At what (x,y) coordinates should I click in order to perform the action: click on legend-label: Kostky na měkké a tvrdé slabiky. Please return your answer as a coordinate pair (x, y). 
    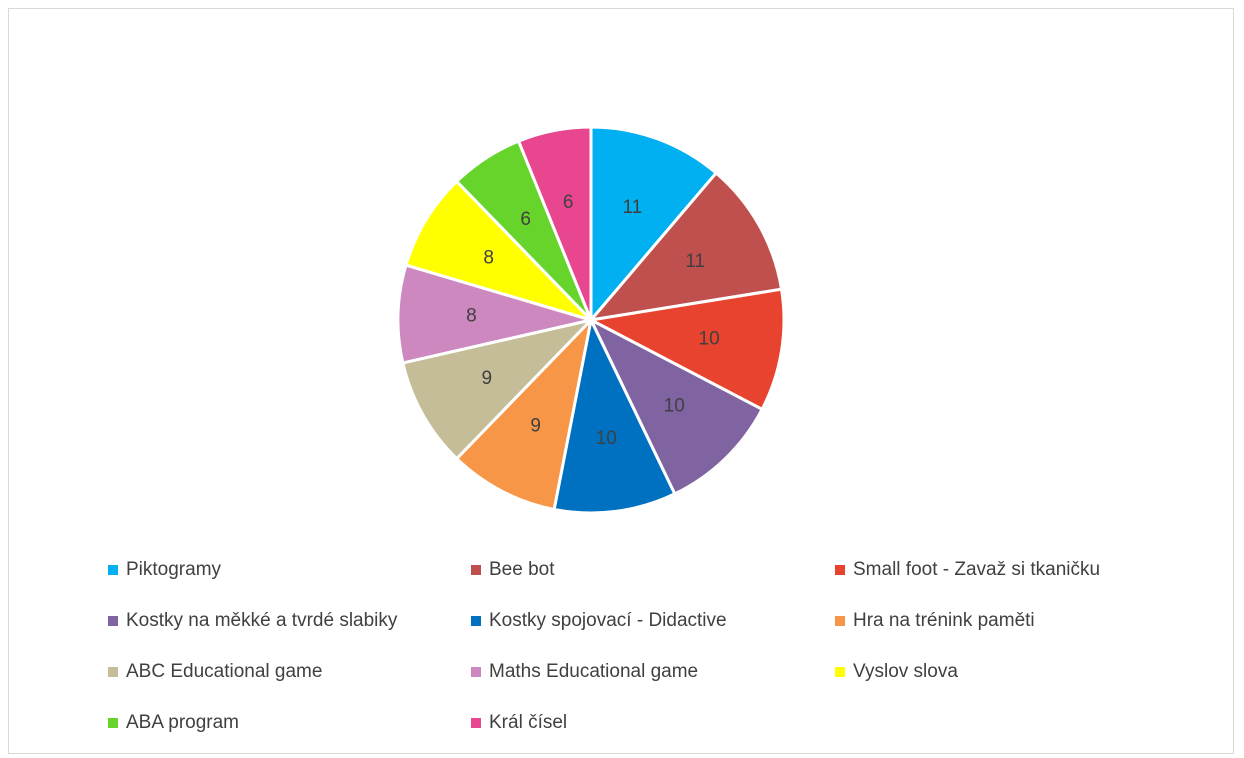
    Looking at the image, I should click on (262, 620).